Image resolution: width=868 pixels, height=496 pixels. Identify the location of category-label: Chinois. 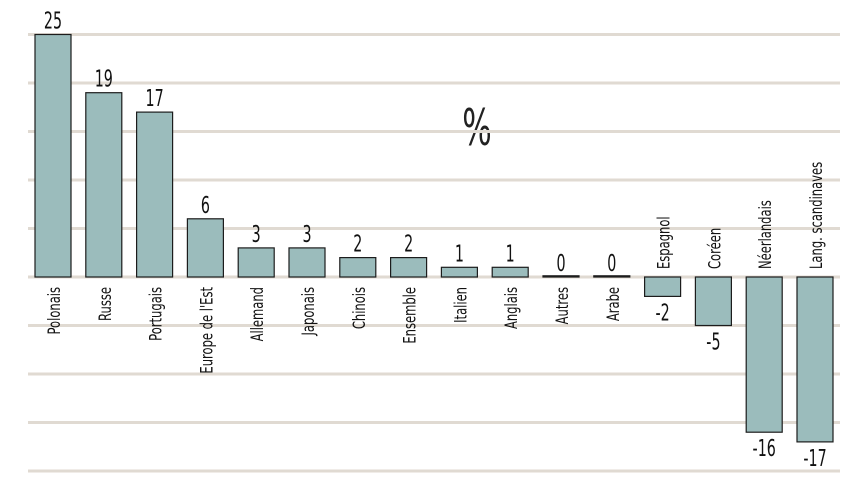
(360, 308).